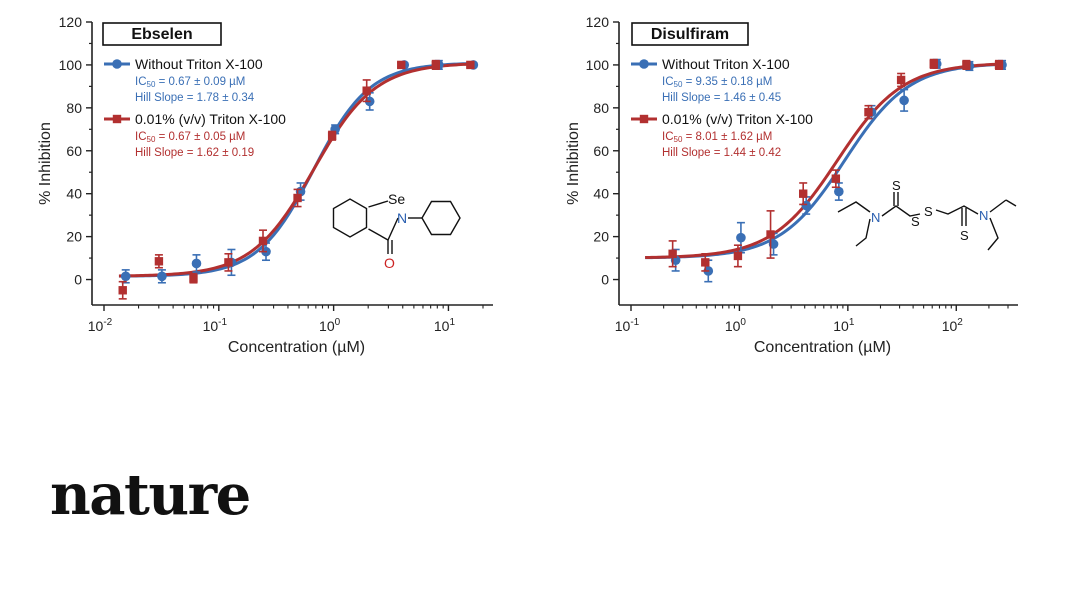  What do you see at coordinates (915, 221) in the screenshot?
I see `atom-label-s2: S` at bounding box center [915, 221].